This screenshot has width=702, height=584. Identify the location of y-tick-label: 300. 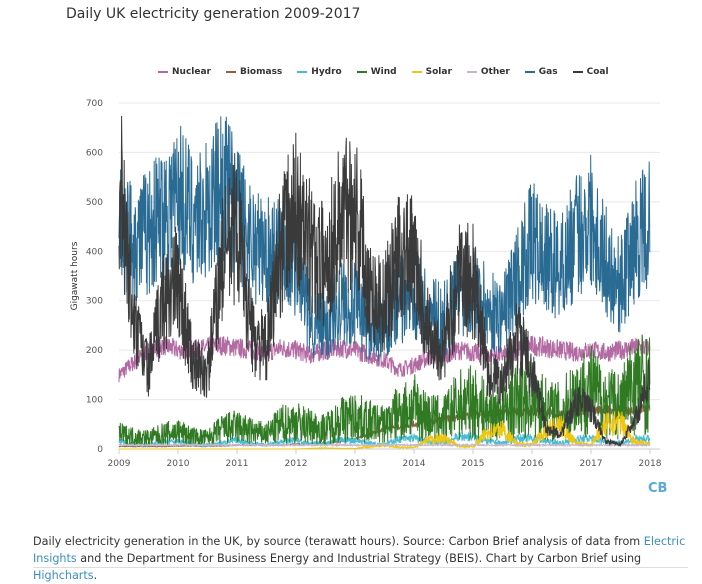
(94, 302).